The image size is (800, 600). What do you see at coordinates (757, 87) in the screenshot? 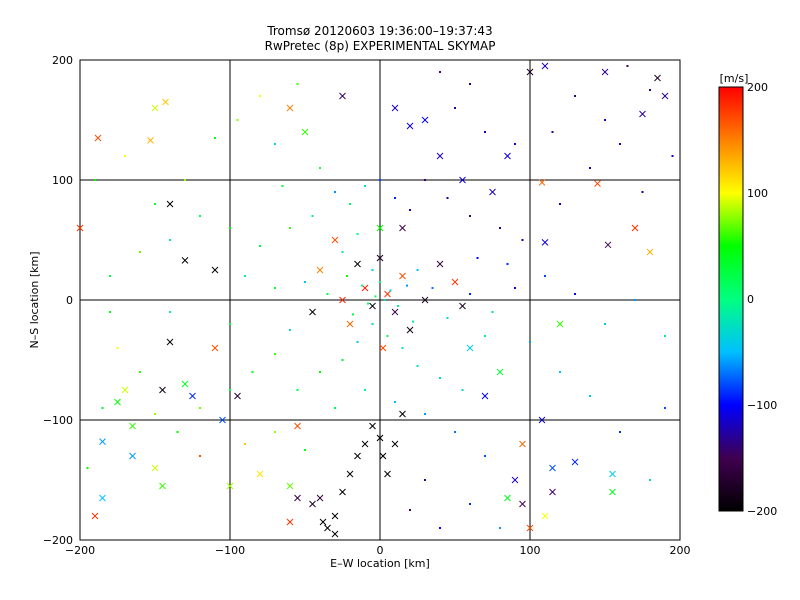
I see `colorbar-tick-label: 200` at bounding box center [757, 87].